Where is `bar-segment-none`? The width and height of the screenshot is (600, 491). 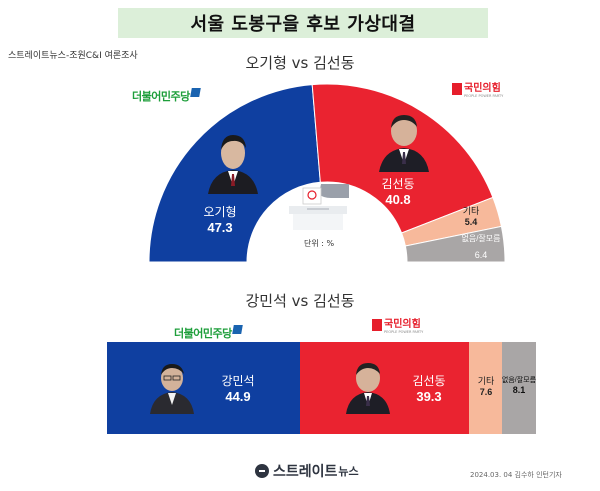 bar-segment-none is located at coordinates (519, 388).